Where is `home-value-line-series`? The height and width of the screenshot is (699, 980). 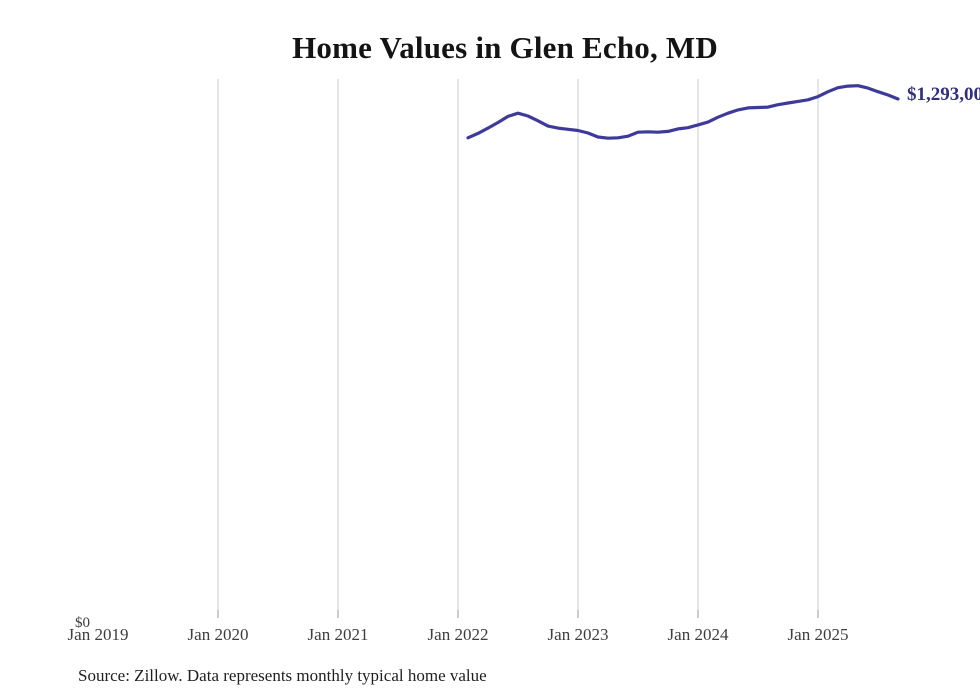 home-value-line-series is located at coordinates (683, 112).